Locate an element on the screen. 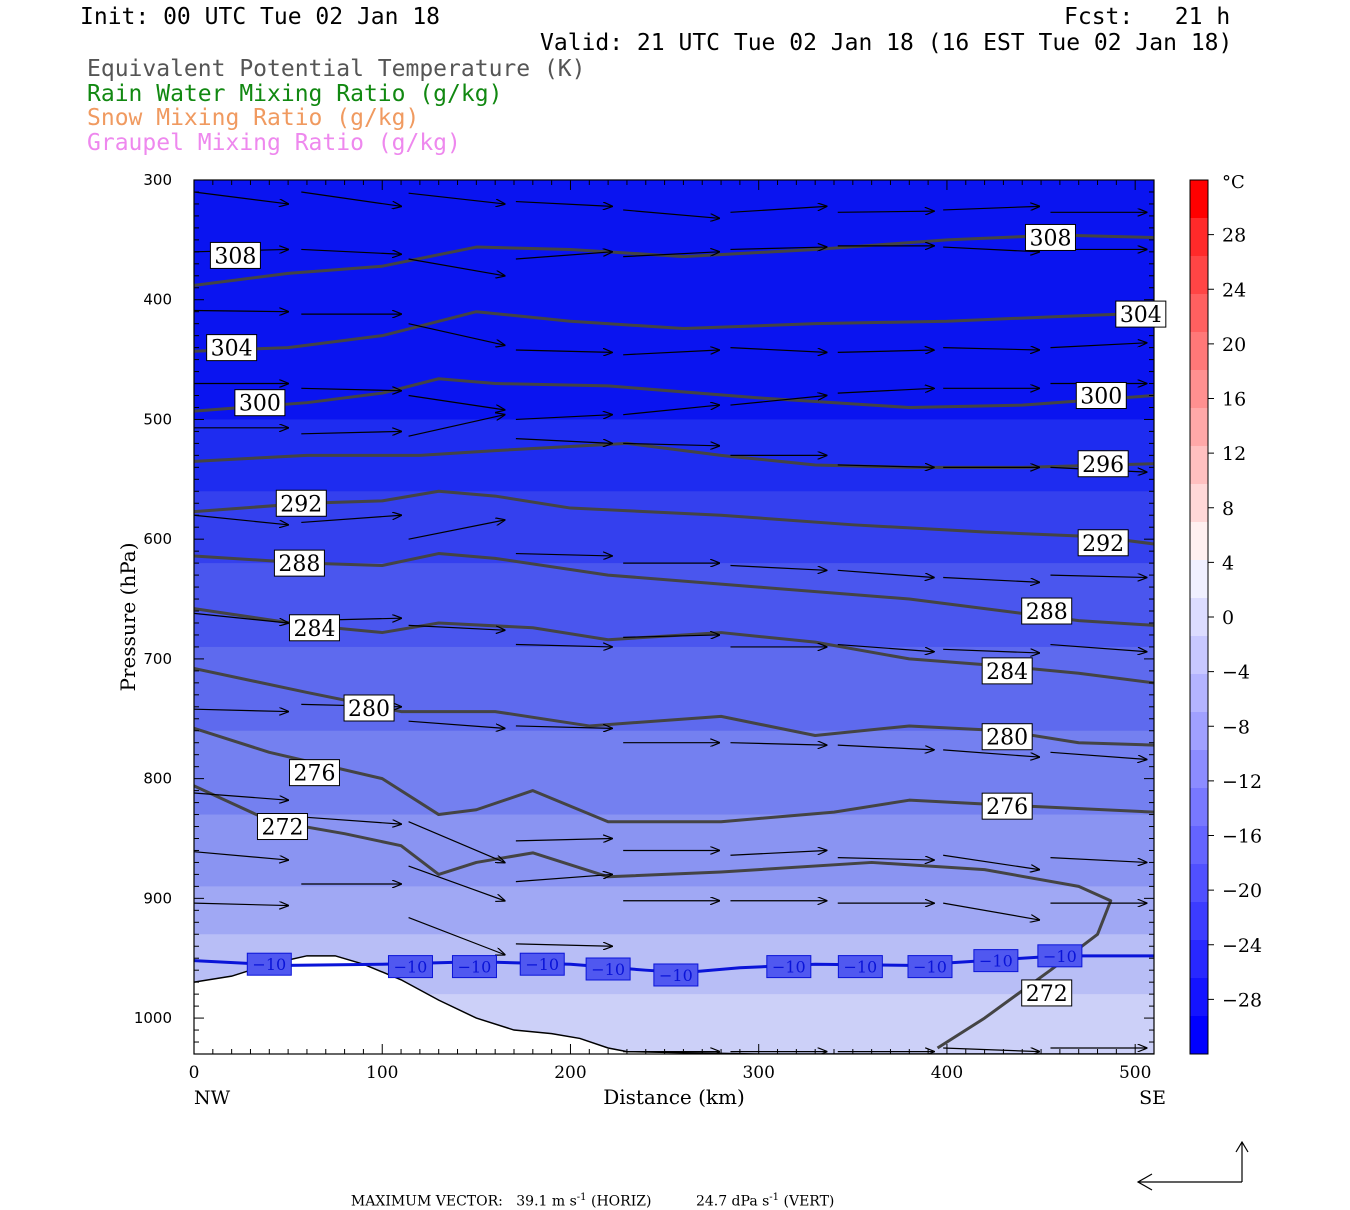 The image size is (1350, 1210). y-tick-label: 400 is located at coordinates (157, 300).